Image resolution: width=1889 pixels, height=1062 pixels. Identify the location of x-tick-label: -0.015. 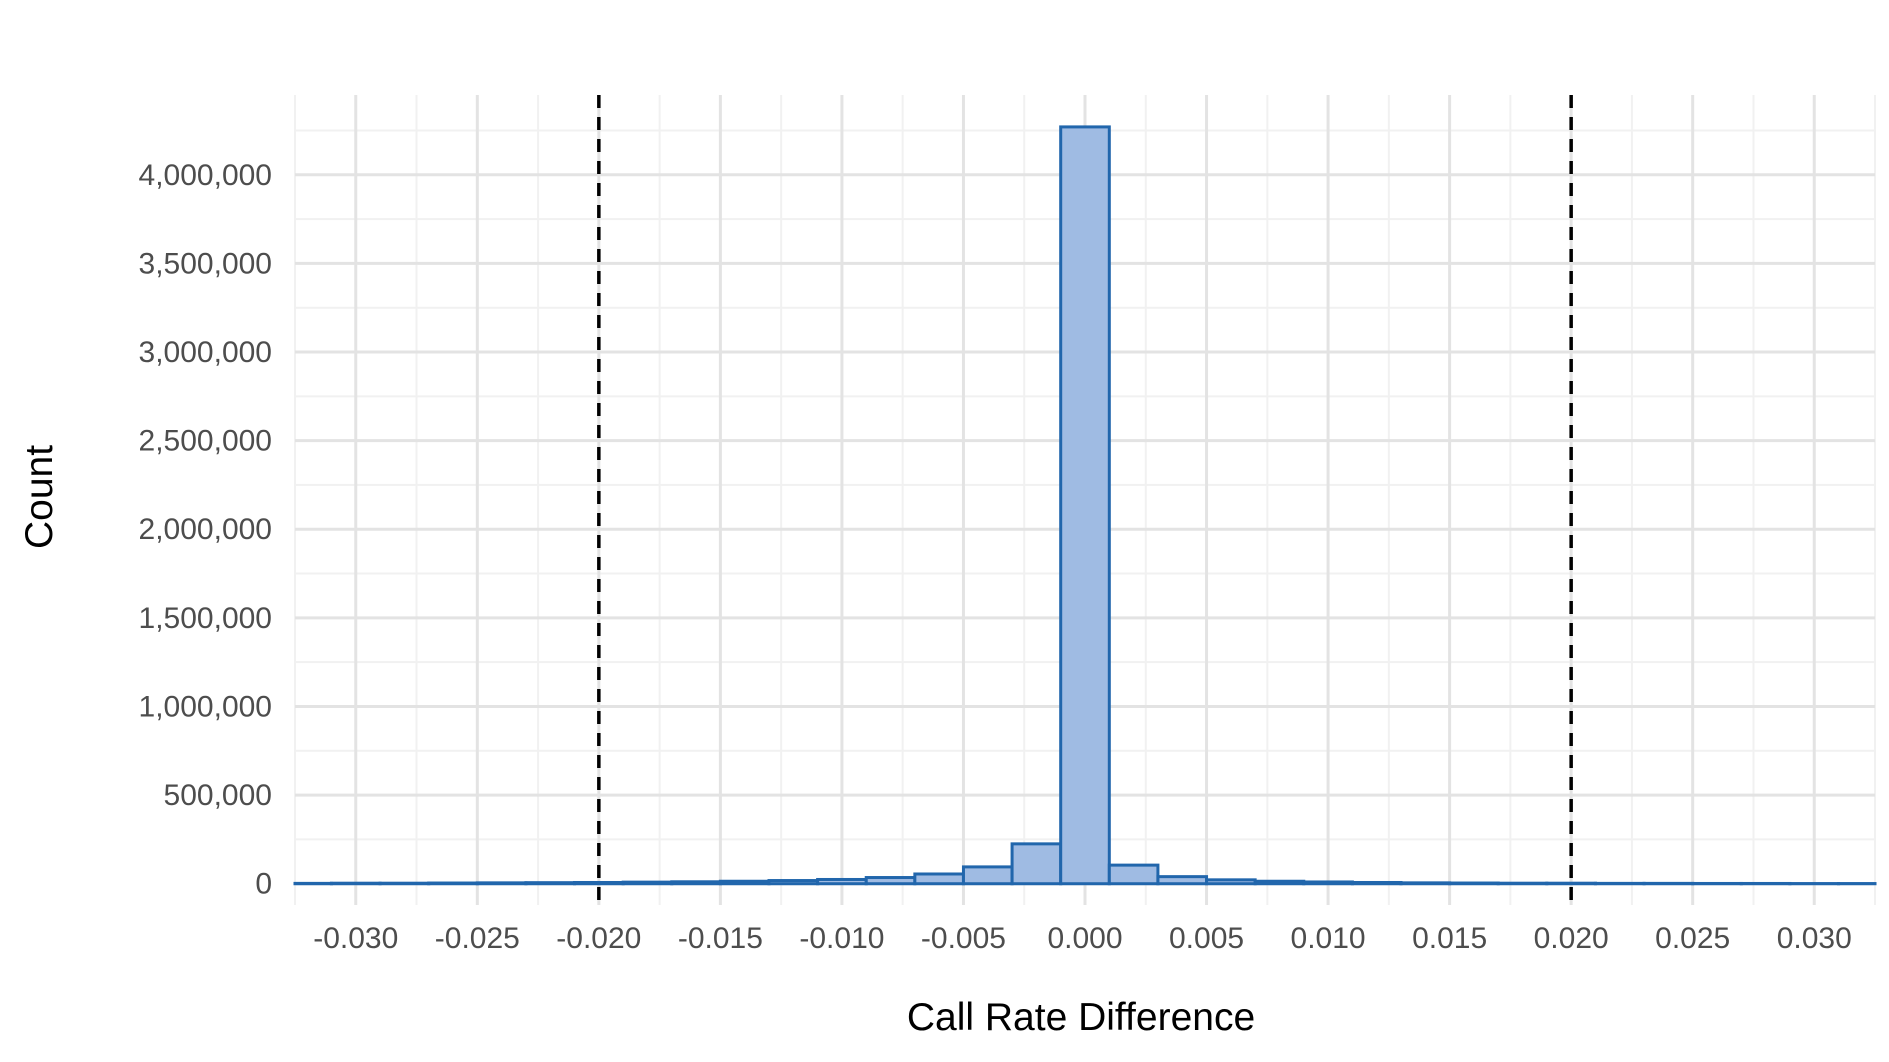
(720, 938).